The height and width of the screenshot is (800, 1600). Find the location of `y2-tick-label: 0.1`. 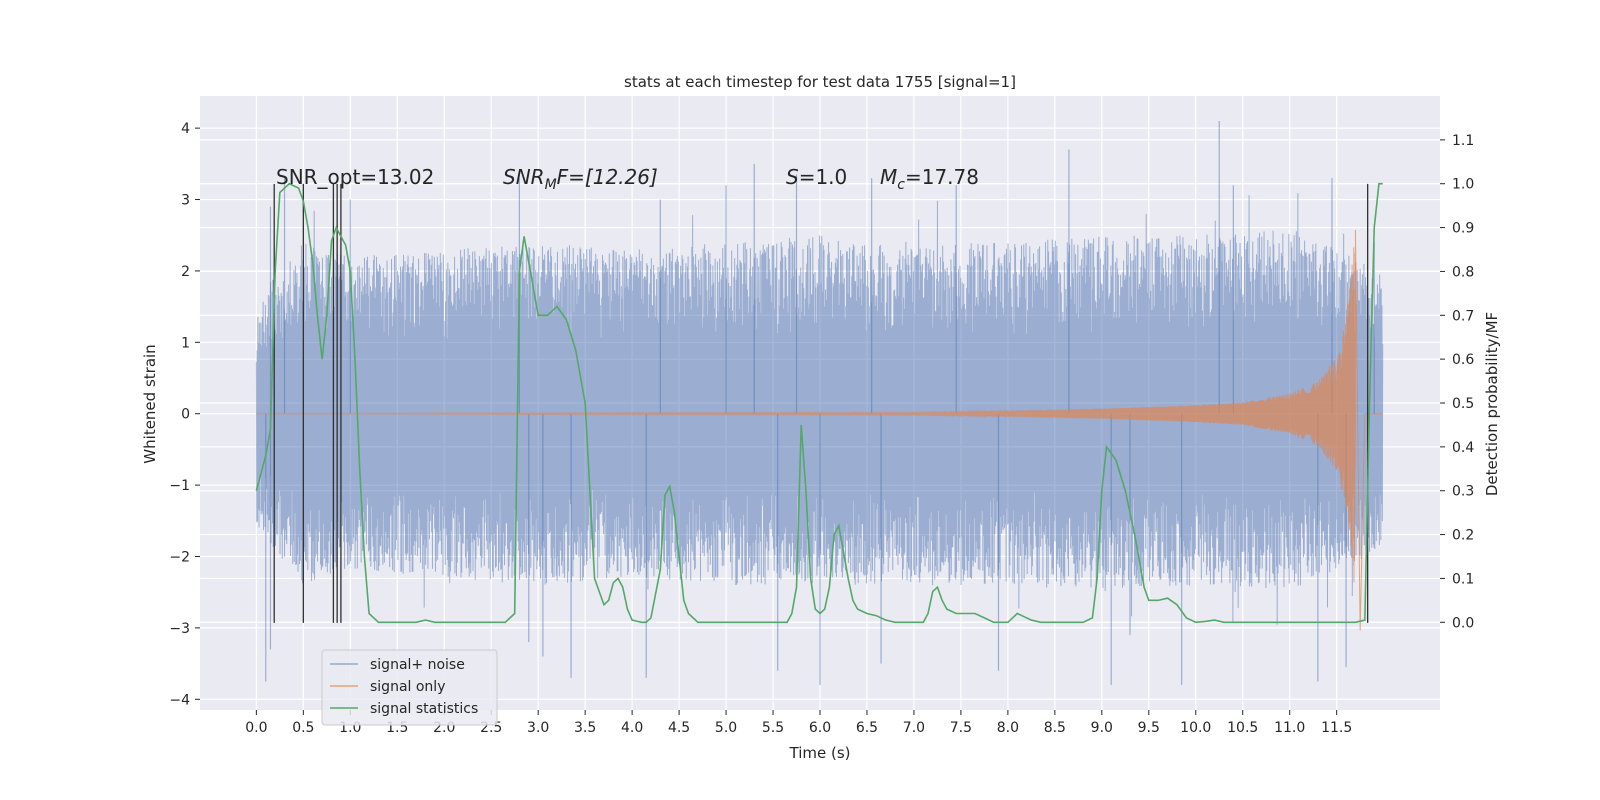

y2-tick-label: 0.1 is located at coordinates (1463, 579).